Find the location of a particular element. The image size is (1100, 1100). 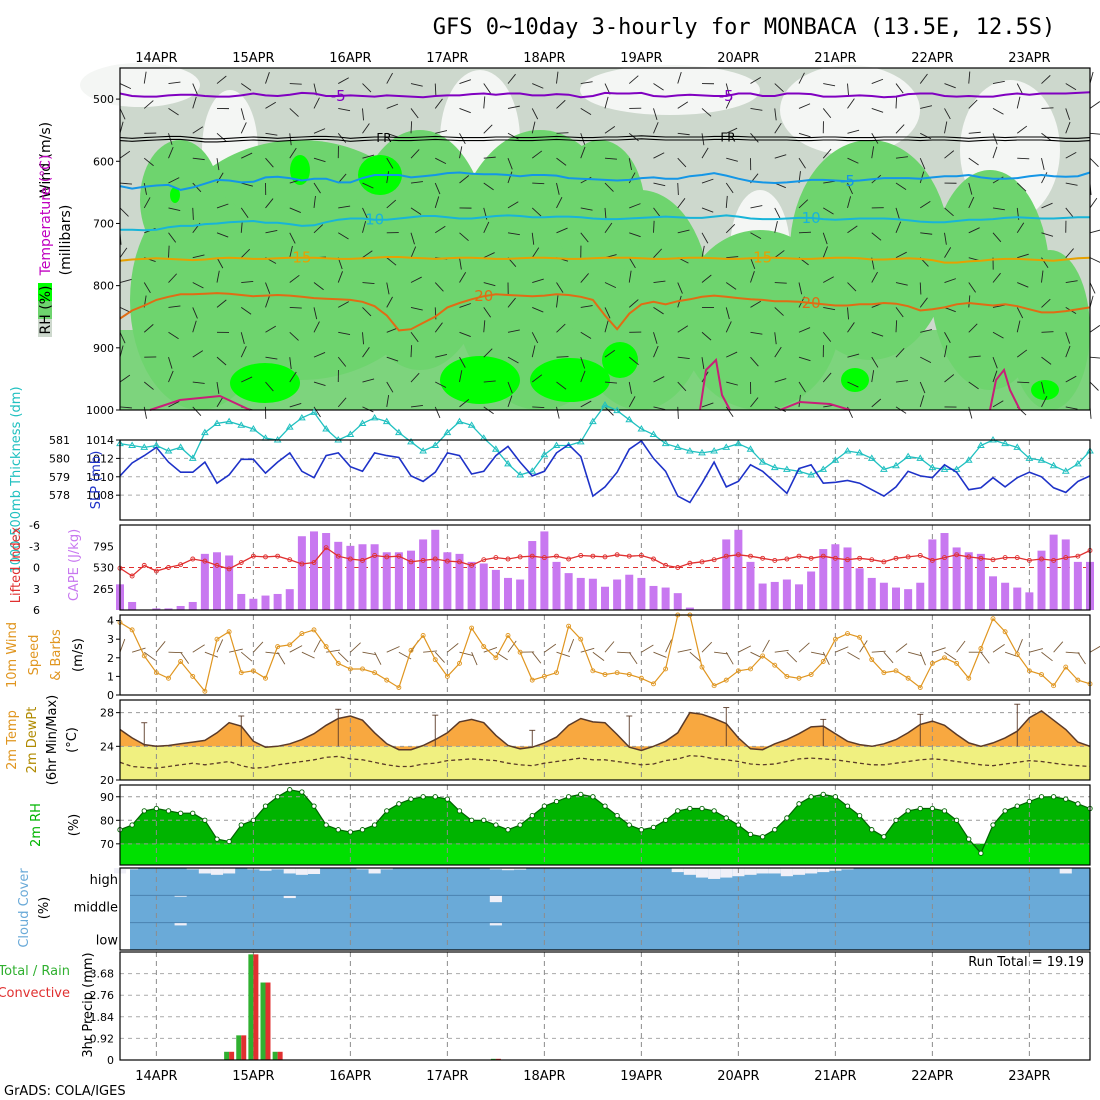

pressure-tick-label: 500 is located at coordinates (103, 99).